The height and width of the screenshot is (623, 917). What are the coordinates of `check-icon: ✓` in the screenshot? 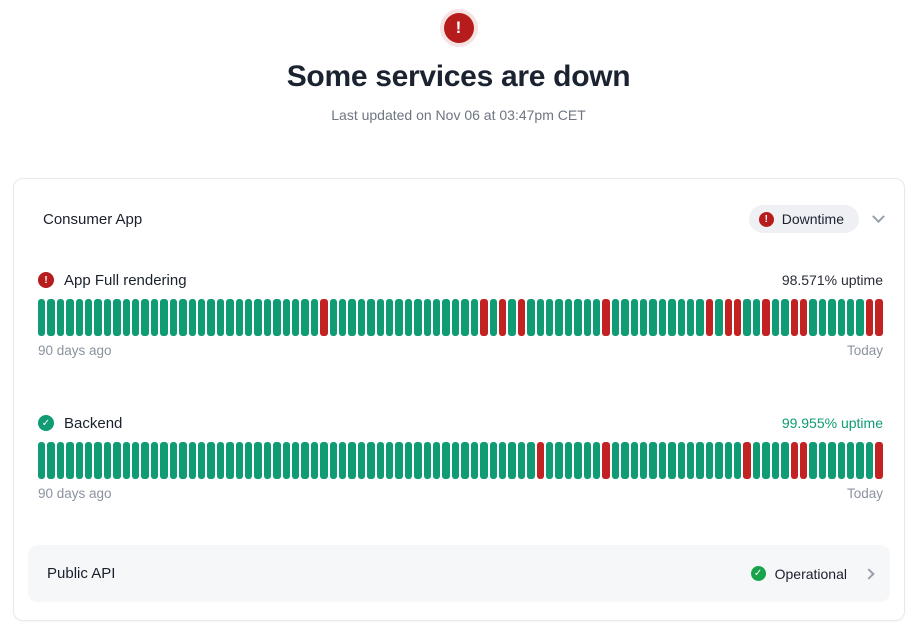 It's located at (758, 573).